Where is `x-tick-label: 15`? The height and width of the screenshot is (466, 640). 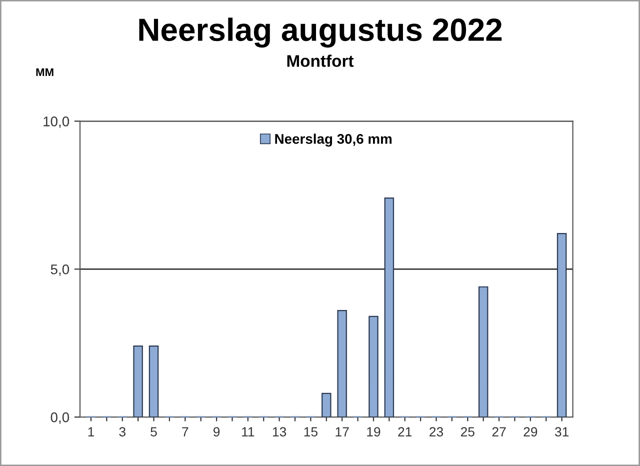
x-tick-label: 15 is located at coordinates (311, 431).